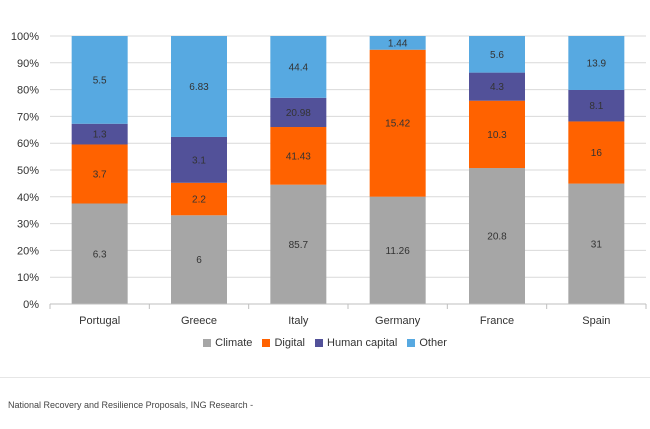  I want to click on legend-swatch-other, so click(411, 343).